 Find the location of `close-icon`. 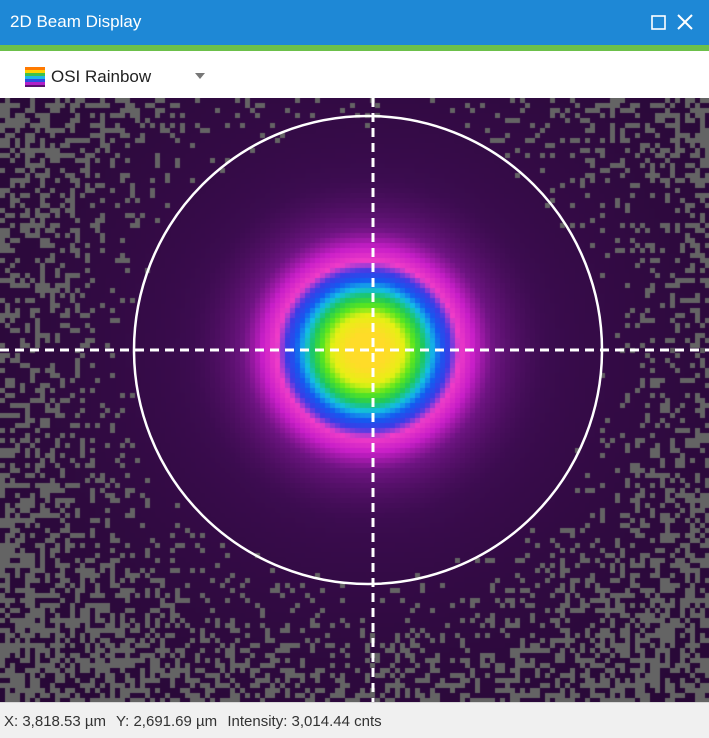

close-icon is located at coordinates (685, 22).